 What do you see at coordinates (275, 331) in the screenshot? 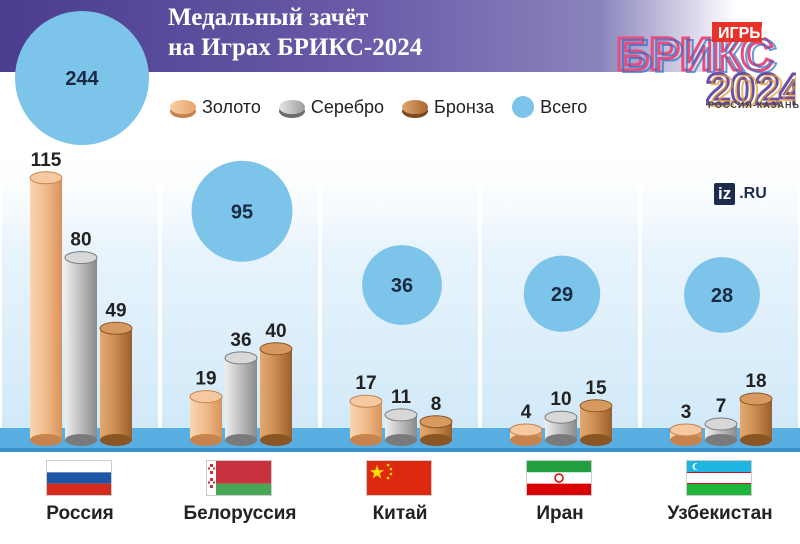
I see `bronze-label-belarus: 40` at bounding box center [275, 331].